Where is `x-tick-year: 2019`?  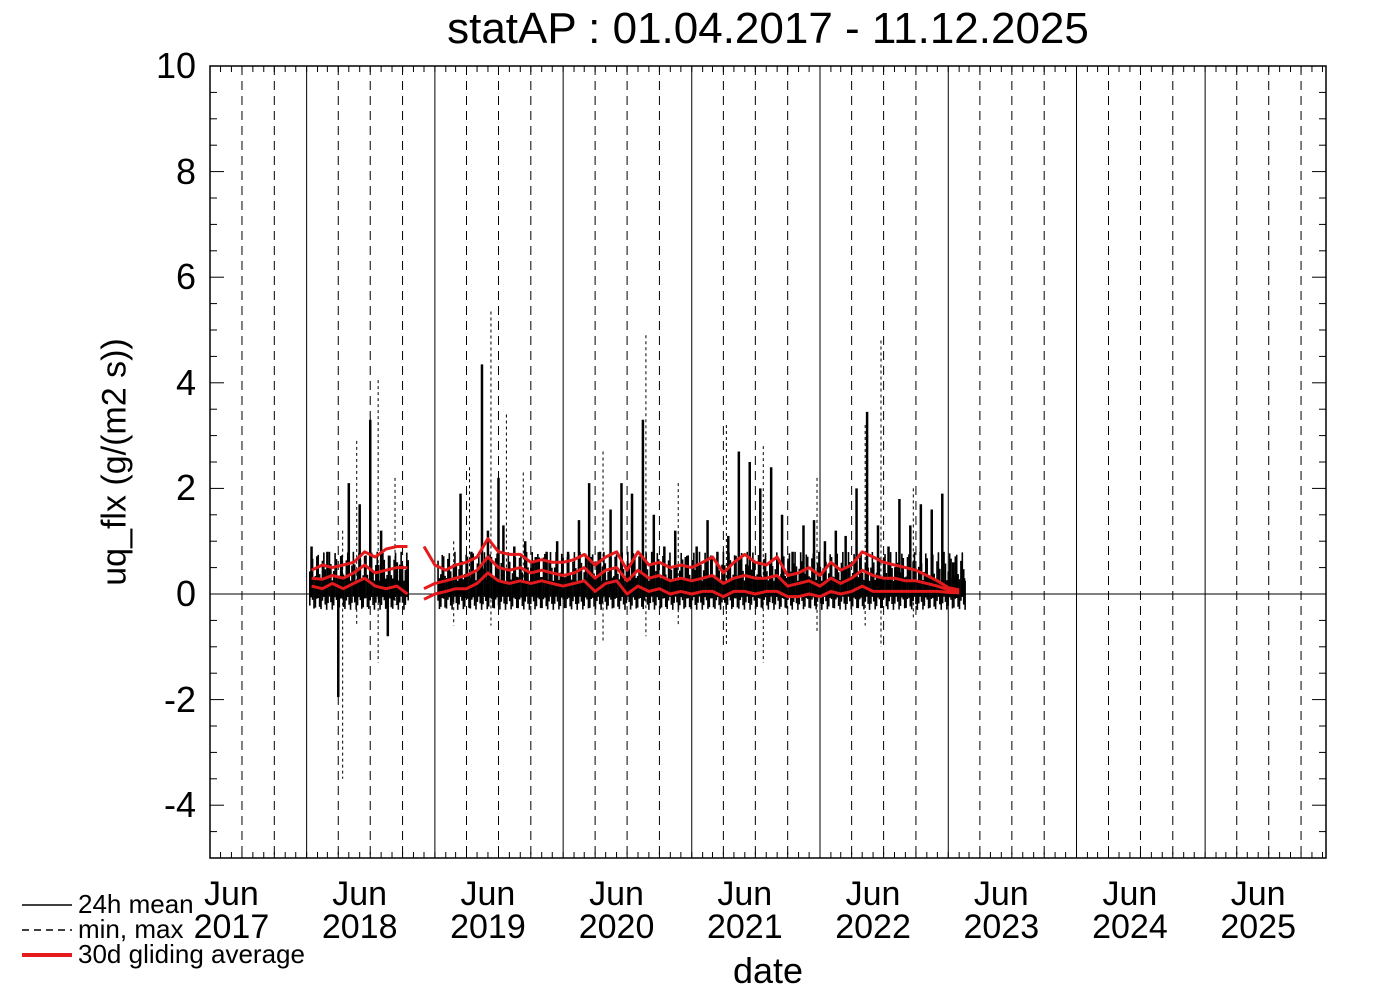 x-tick-year: 2019 is located at coordinates (488, 927).